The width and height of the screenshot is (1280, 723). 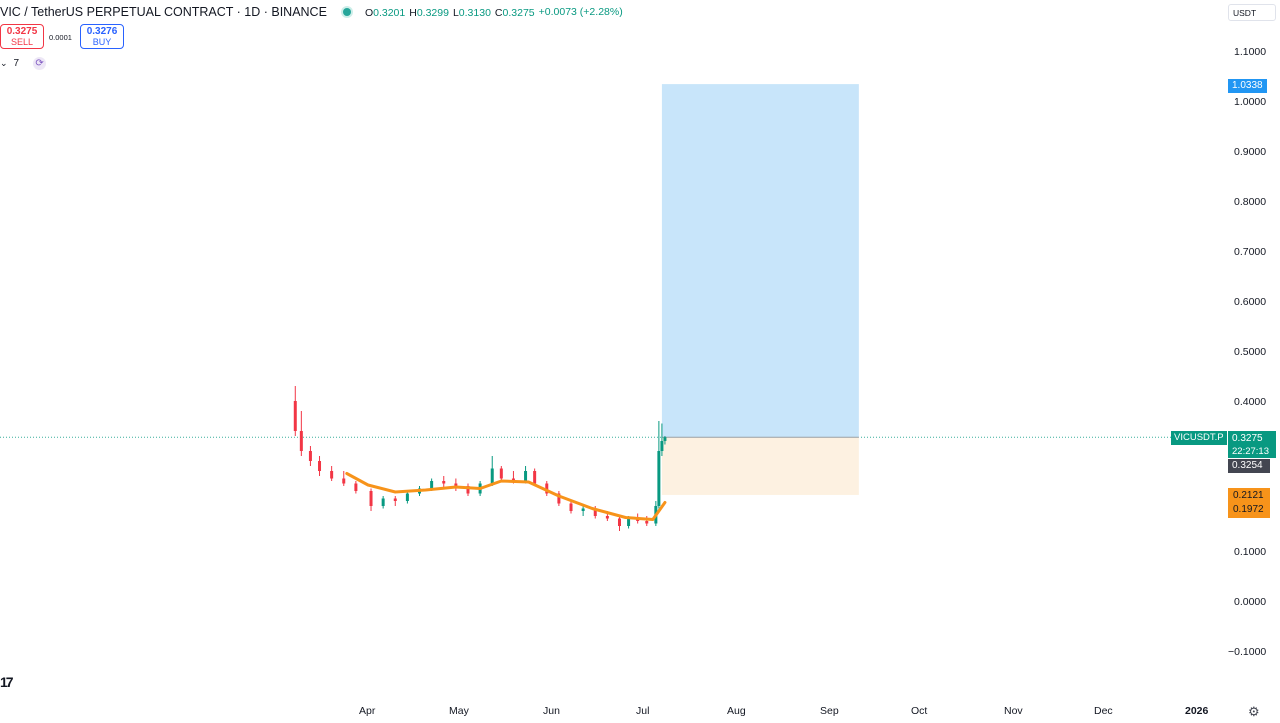 I want to click on moving-average-line, so click(x=506, y=496).